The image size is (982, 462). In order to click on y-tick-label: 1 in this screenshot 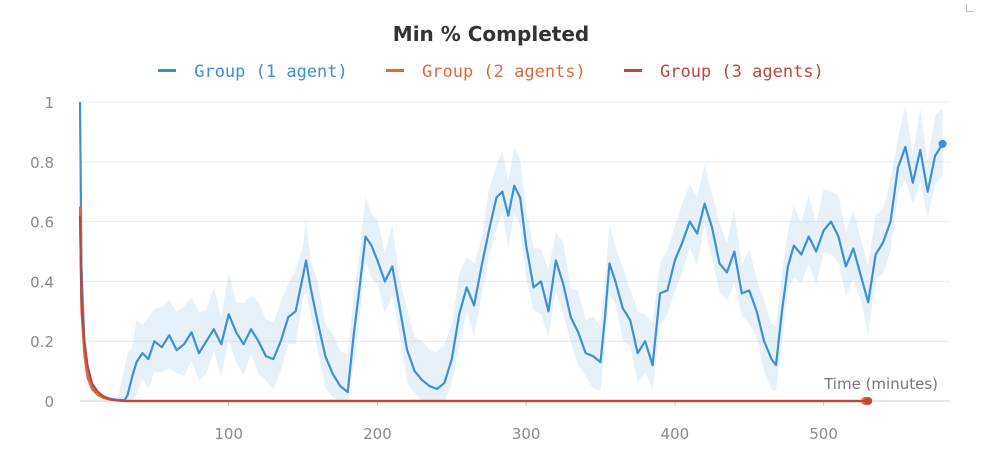, I will do `click(49, 103)`.